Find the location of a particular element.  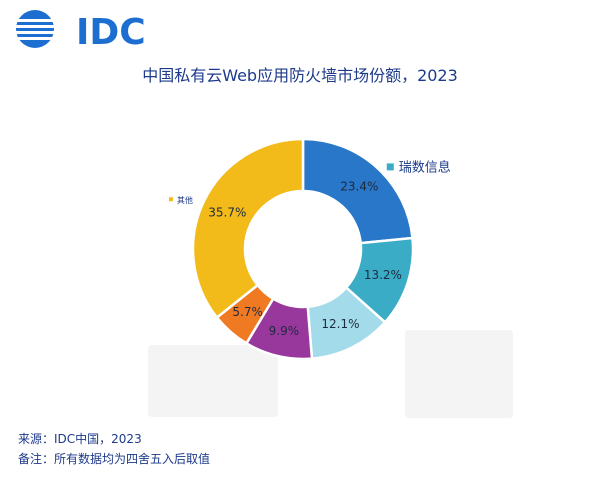

slice-label-2: 12.1% is located at coordinates (340, 324).